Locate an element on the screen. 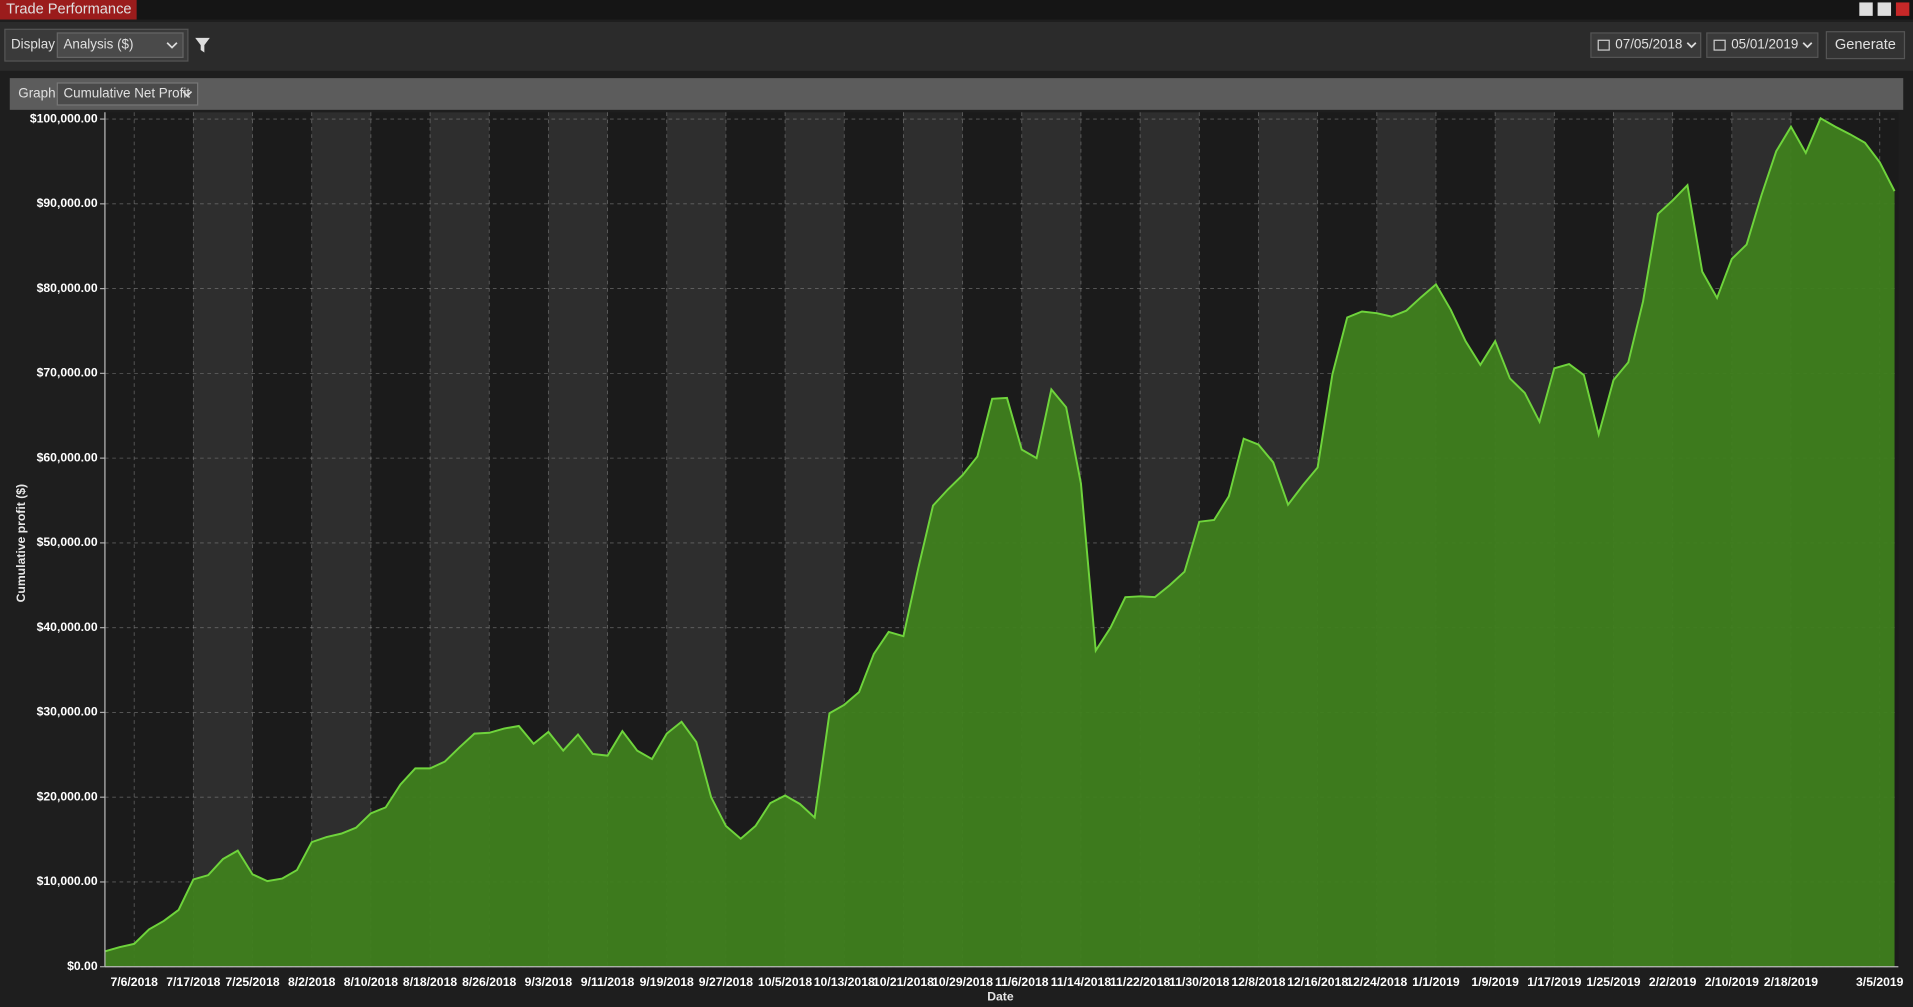 Image resolution: width=1913 pixels, height=1007 pixels. close-button is located at coordinates (1902, 9).